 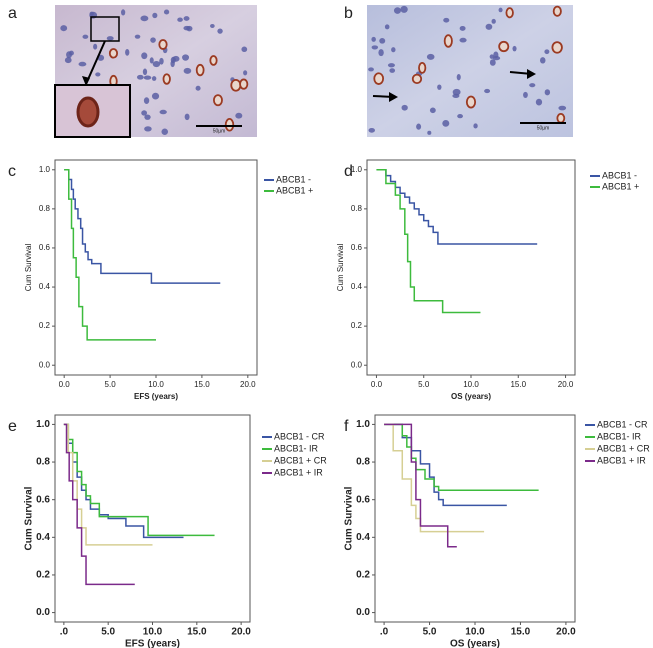 What do you see at coordinates (346, 426) in the screenshot?
I see `panel-label: f` at bounding box center [346, 426].